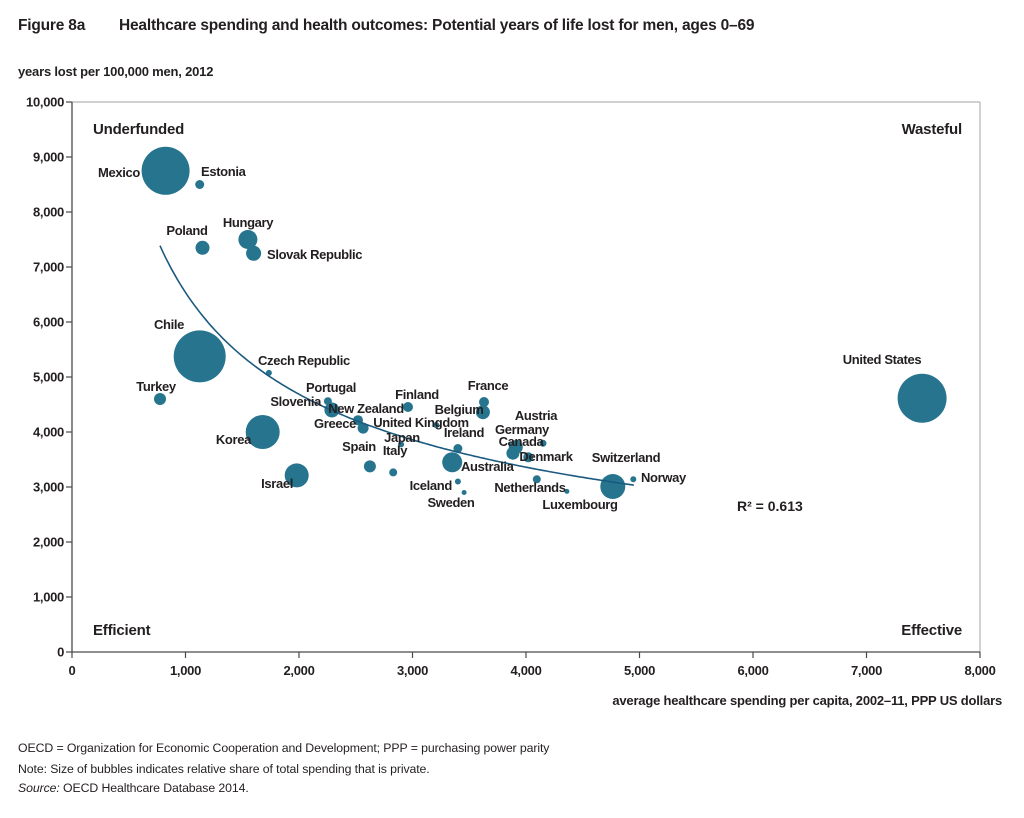 The width and height of the screenshot is (1024, 818). What do you see at coordinates (156, 386) in the screenshot?
I see `country-label-turkey: Turkey` at bounding box center [156, 386].